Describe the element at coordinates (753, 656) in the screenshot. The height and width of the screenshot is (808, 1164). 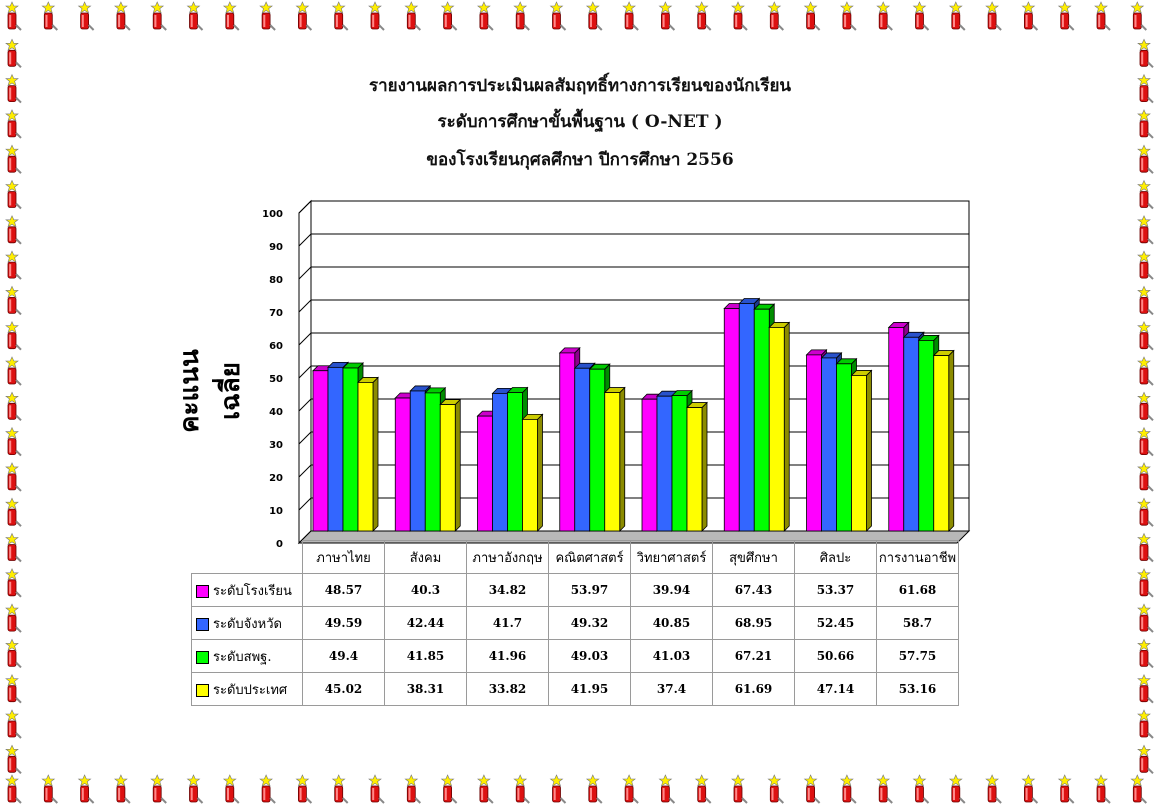
I see `data-label: 67.21` at that location.